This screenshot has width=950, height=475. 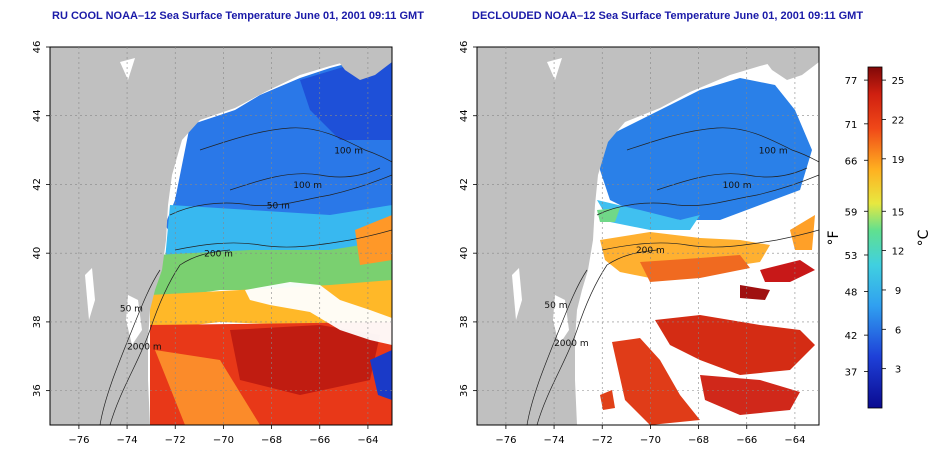 What do you see at coordinates (898, 212) in the screenshot?
I see `celsius-tick-label: 15` at bounding box center [898, 212].